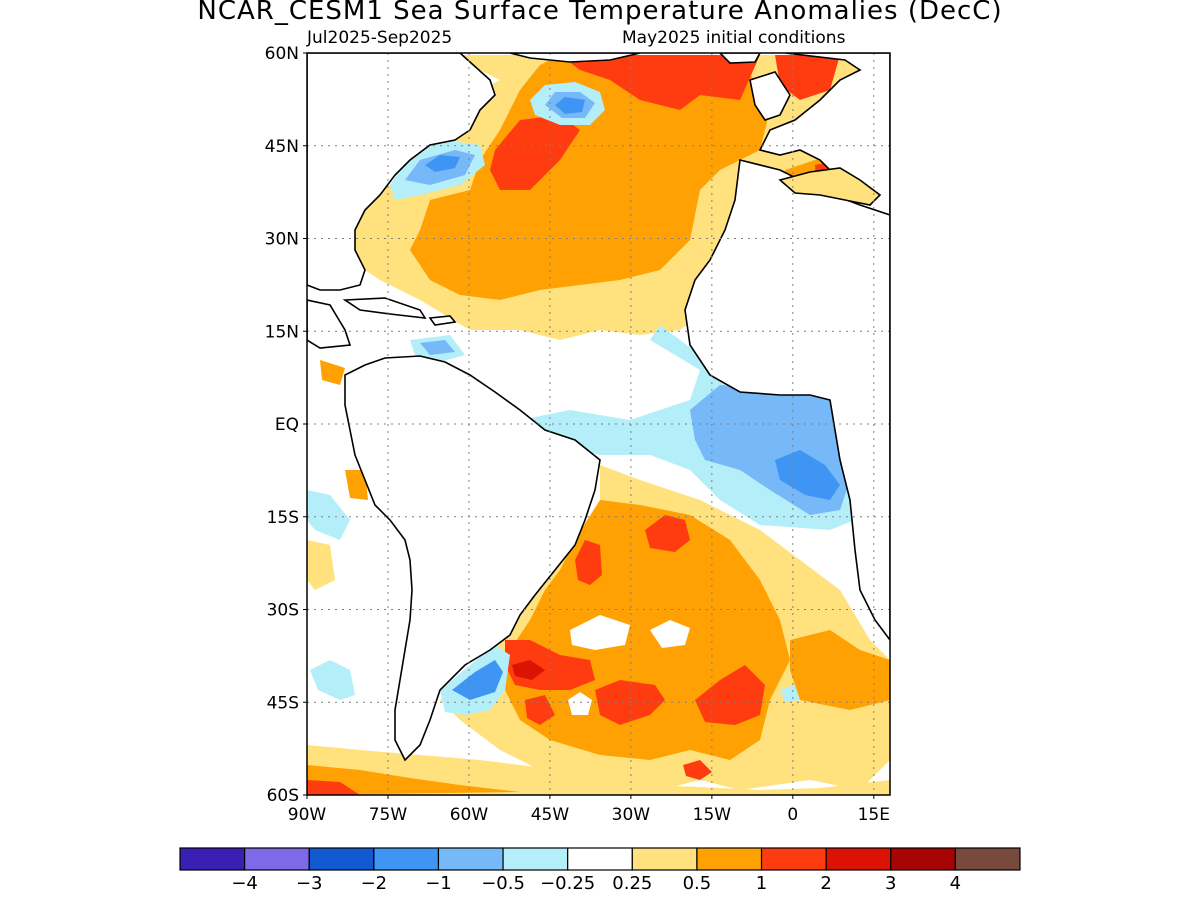  What do you see at coordinates (503, 883) in the screenshot?
I see `colorbar-label: −0.5` at bounding box center [503, 883].